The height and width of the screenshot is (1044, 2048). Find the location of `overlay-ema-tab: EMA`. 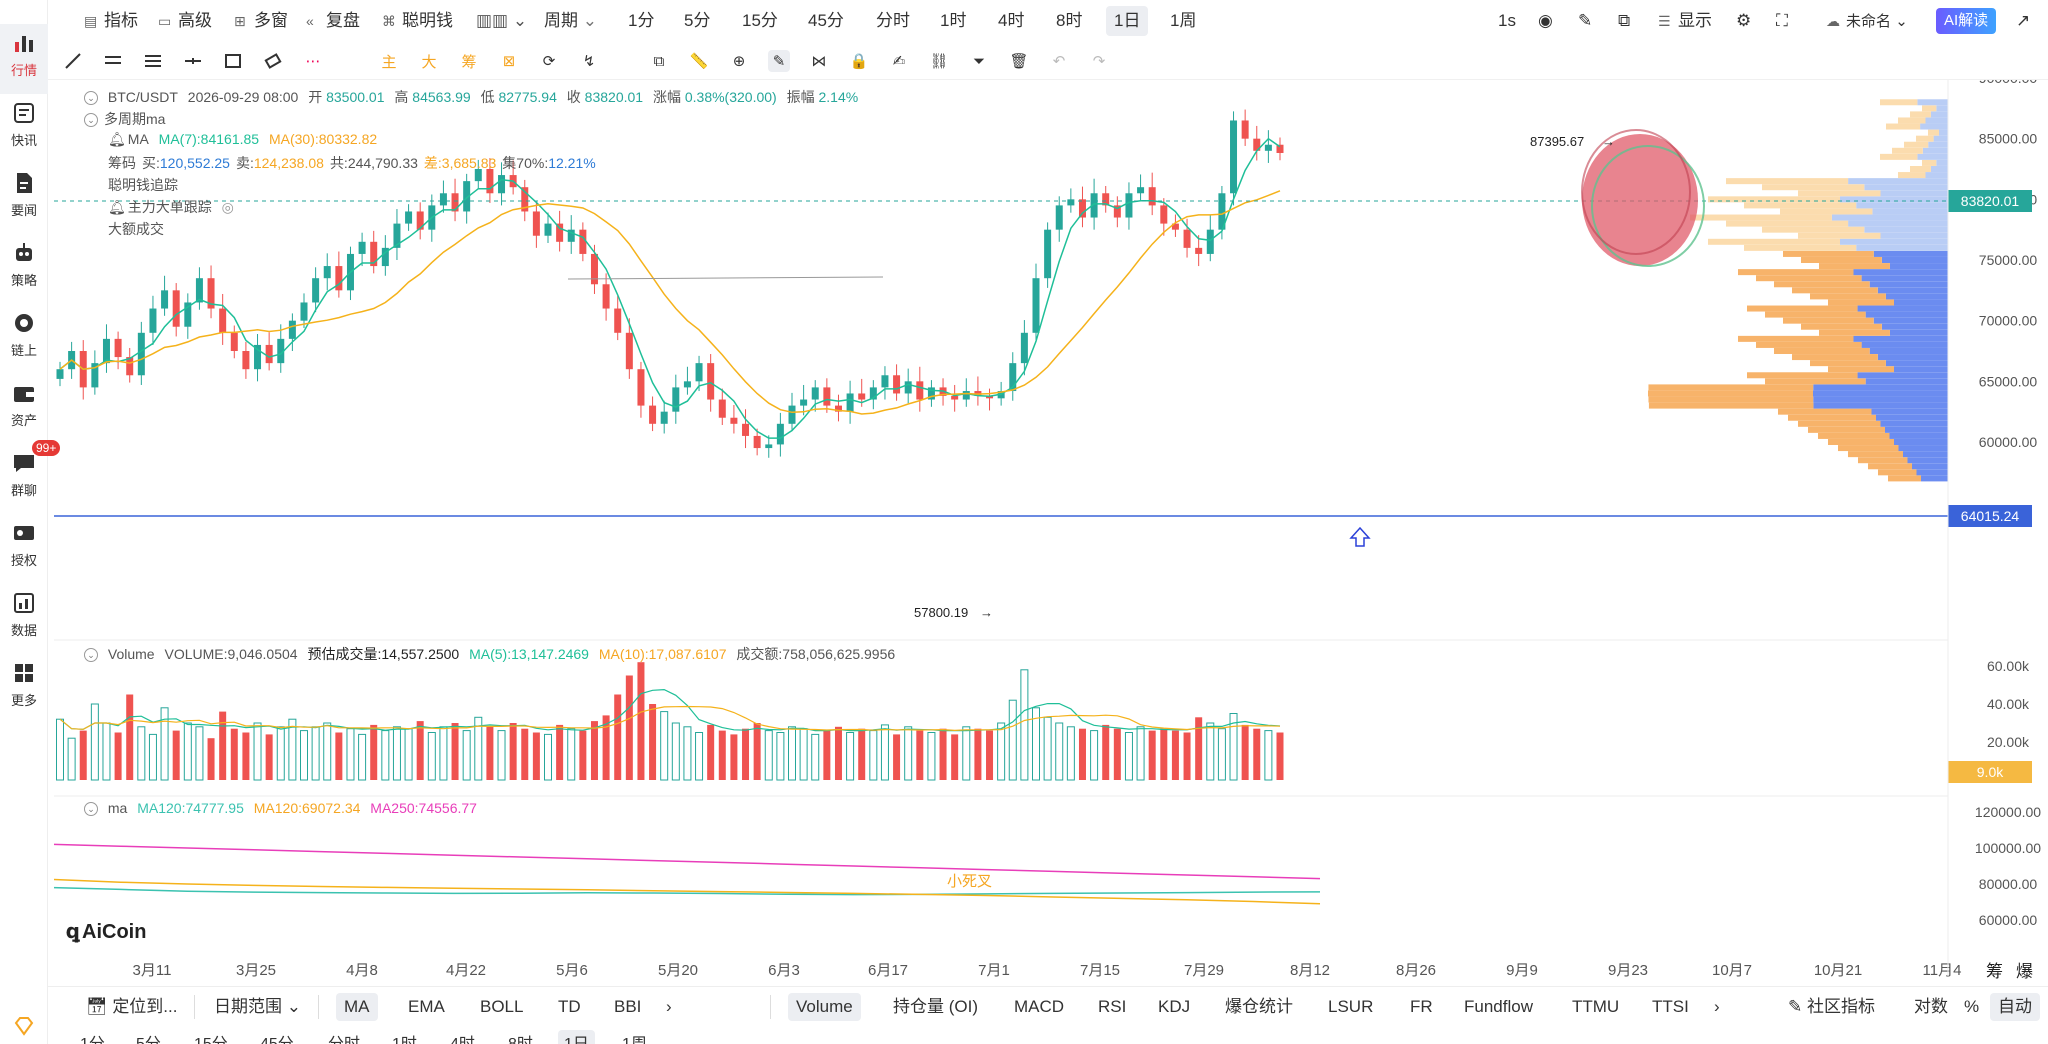

overlay-ema-tab: EMA is located at coordinates (426, 1006).